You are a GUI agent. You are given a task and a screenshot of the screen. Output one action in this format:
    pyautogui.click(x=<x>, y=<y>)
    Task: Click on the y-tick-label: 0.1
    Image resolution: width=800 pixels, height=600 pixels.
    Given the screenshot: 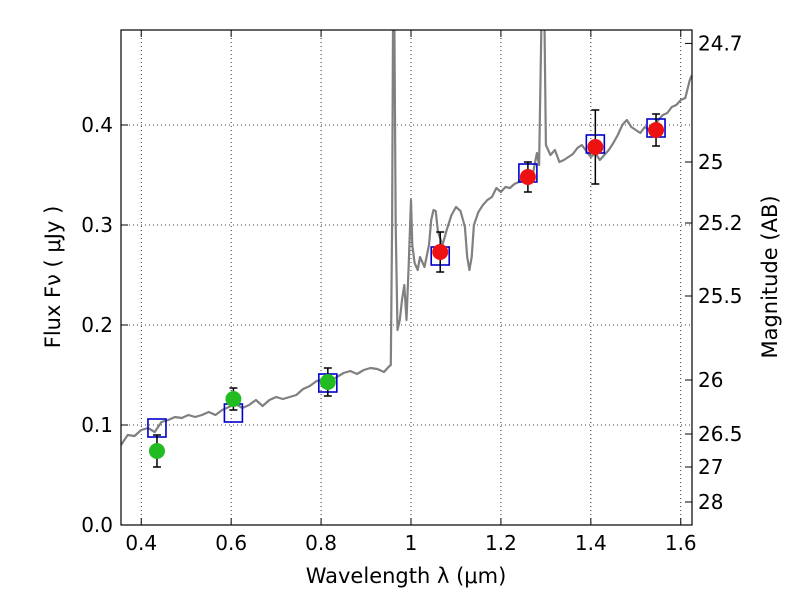 What is the action you would take?
    pyautogui.click(x=97, y=425)
    